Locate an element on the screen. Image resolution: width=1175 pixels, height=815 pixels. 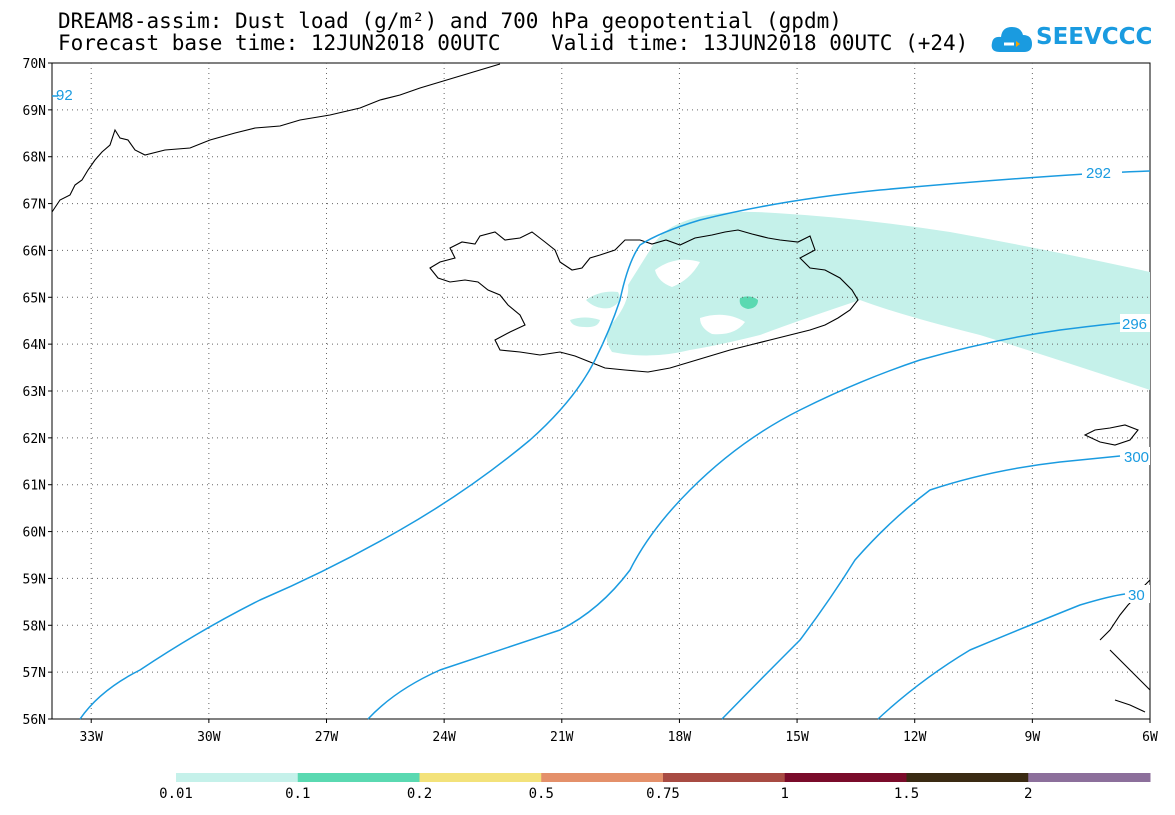
colorbar-label: 0.2 is located at coordinates (419, 794).